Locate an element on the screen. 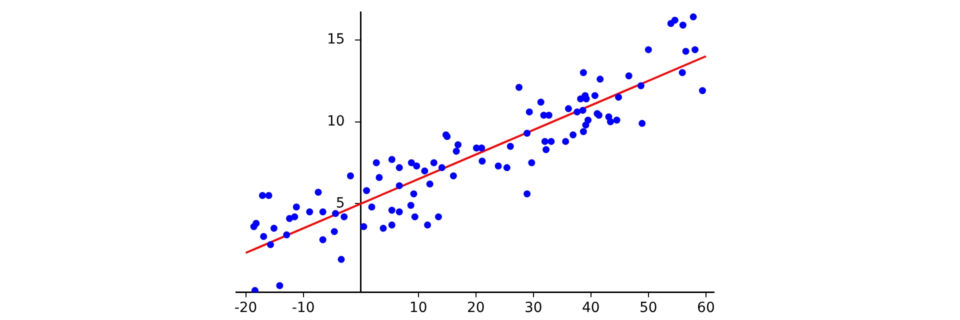 This screenshot has width=960, height=320. x-tick-label: 60 is located at coordinates (706, 308).